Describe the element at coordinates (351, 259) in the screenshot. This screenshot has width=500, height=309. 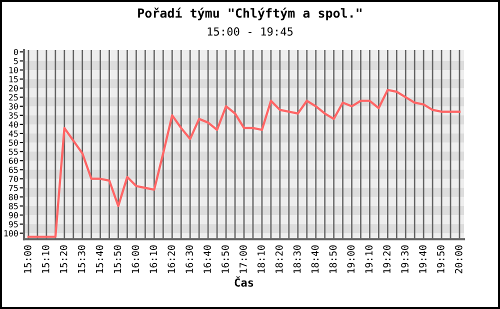
I see `x-tick-label: 19:00` at that location.